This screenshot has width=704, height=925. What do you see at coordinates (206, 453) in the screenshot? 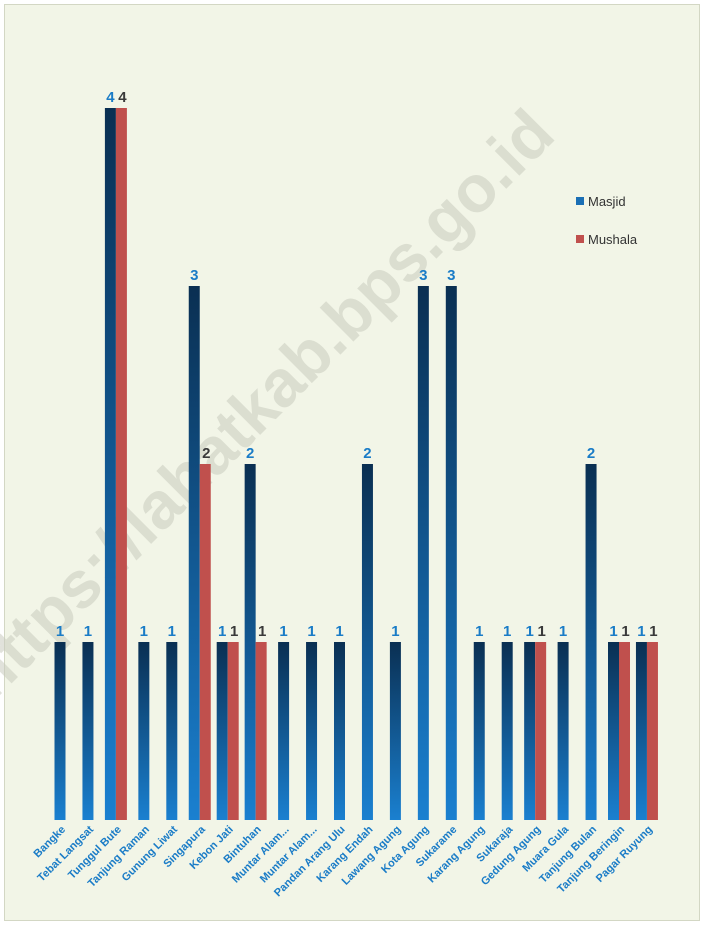
I see `data-label-mushala: 2` at bounding box center [206, 453].